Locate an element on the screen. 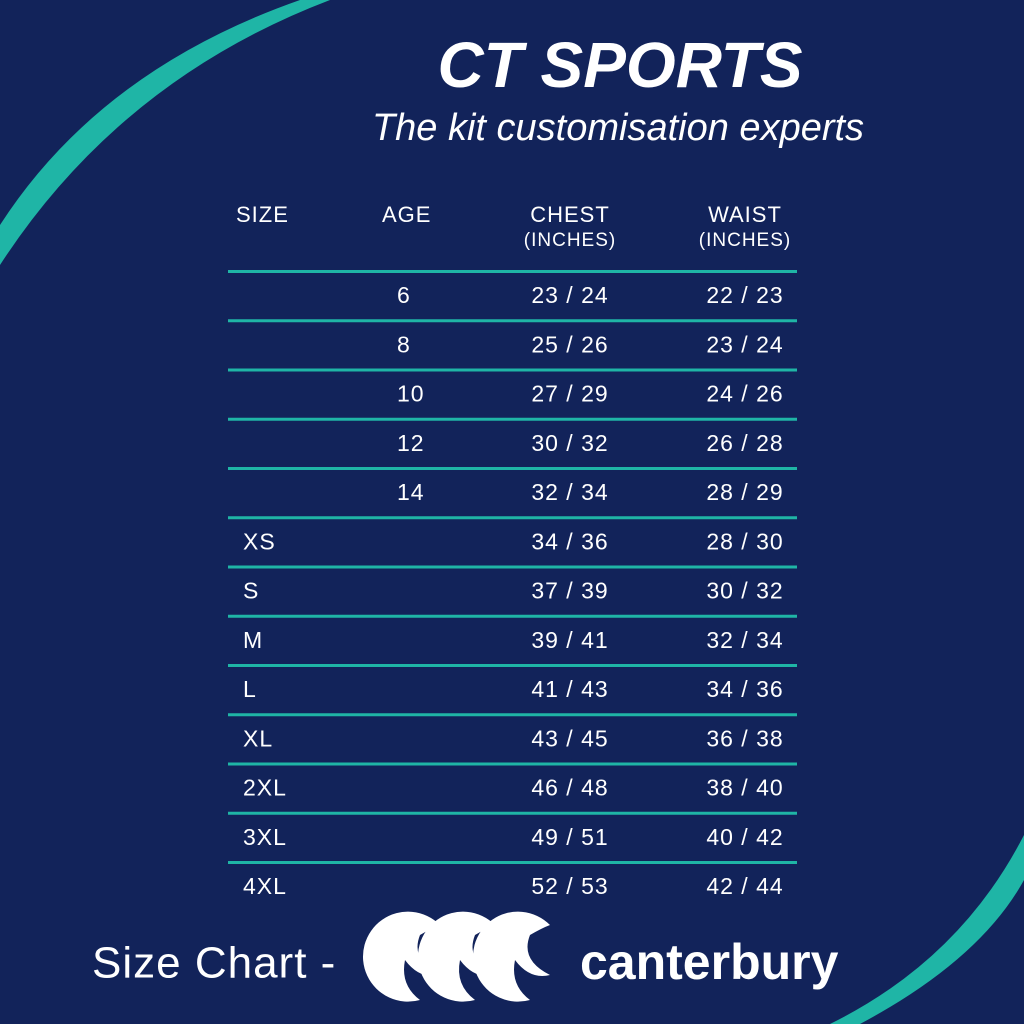  brand-name: canterbury is located at coordinates (709, 962).